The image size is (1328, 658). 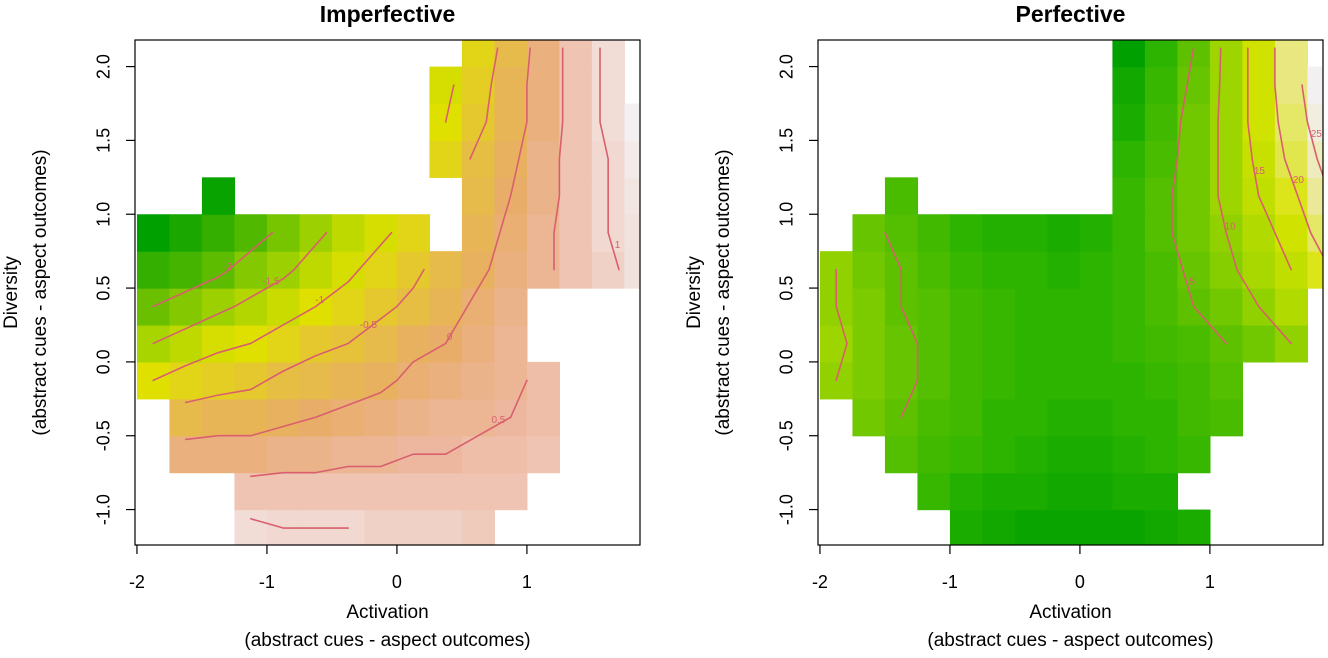 I want to click on y-tick-label: -0.5, so click(x=104, y=435).